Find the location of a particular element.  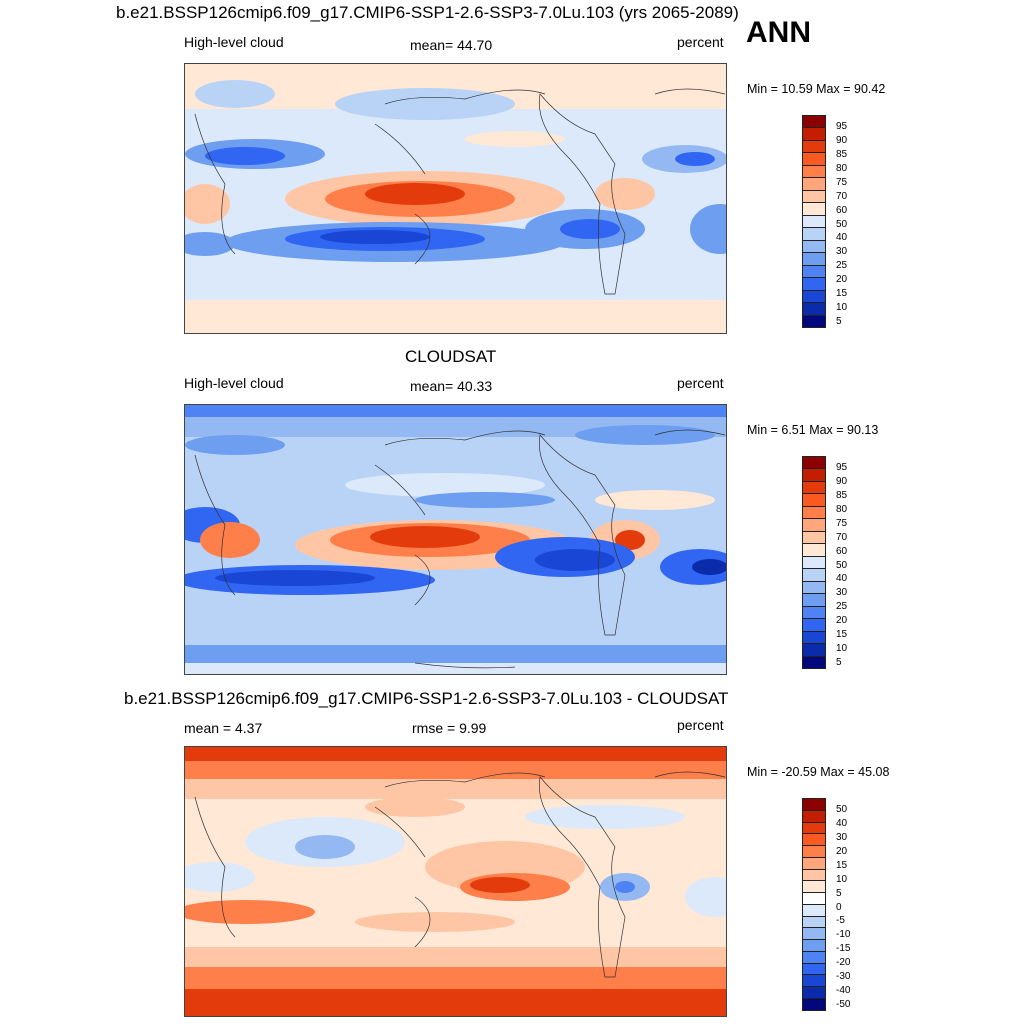

colorbar-tick-label: 25 is located at coordinates (842, 607).